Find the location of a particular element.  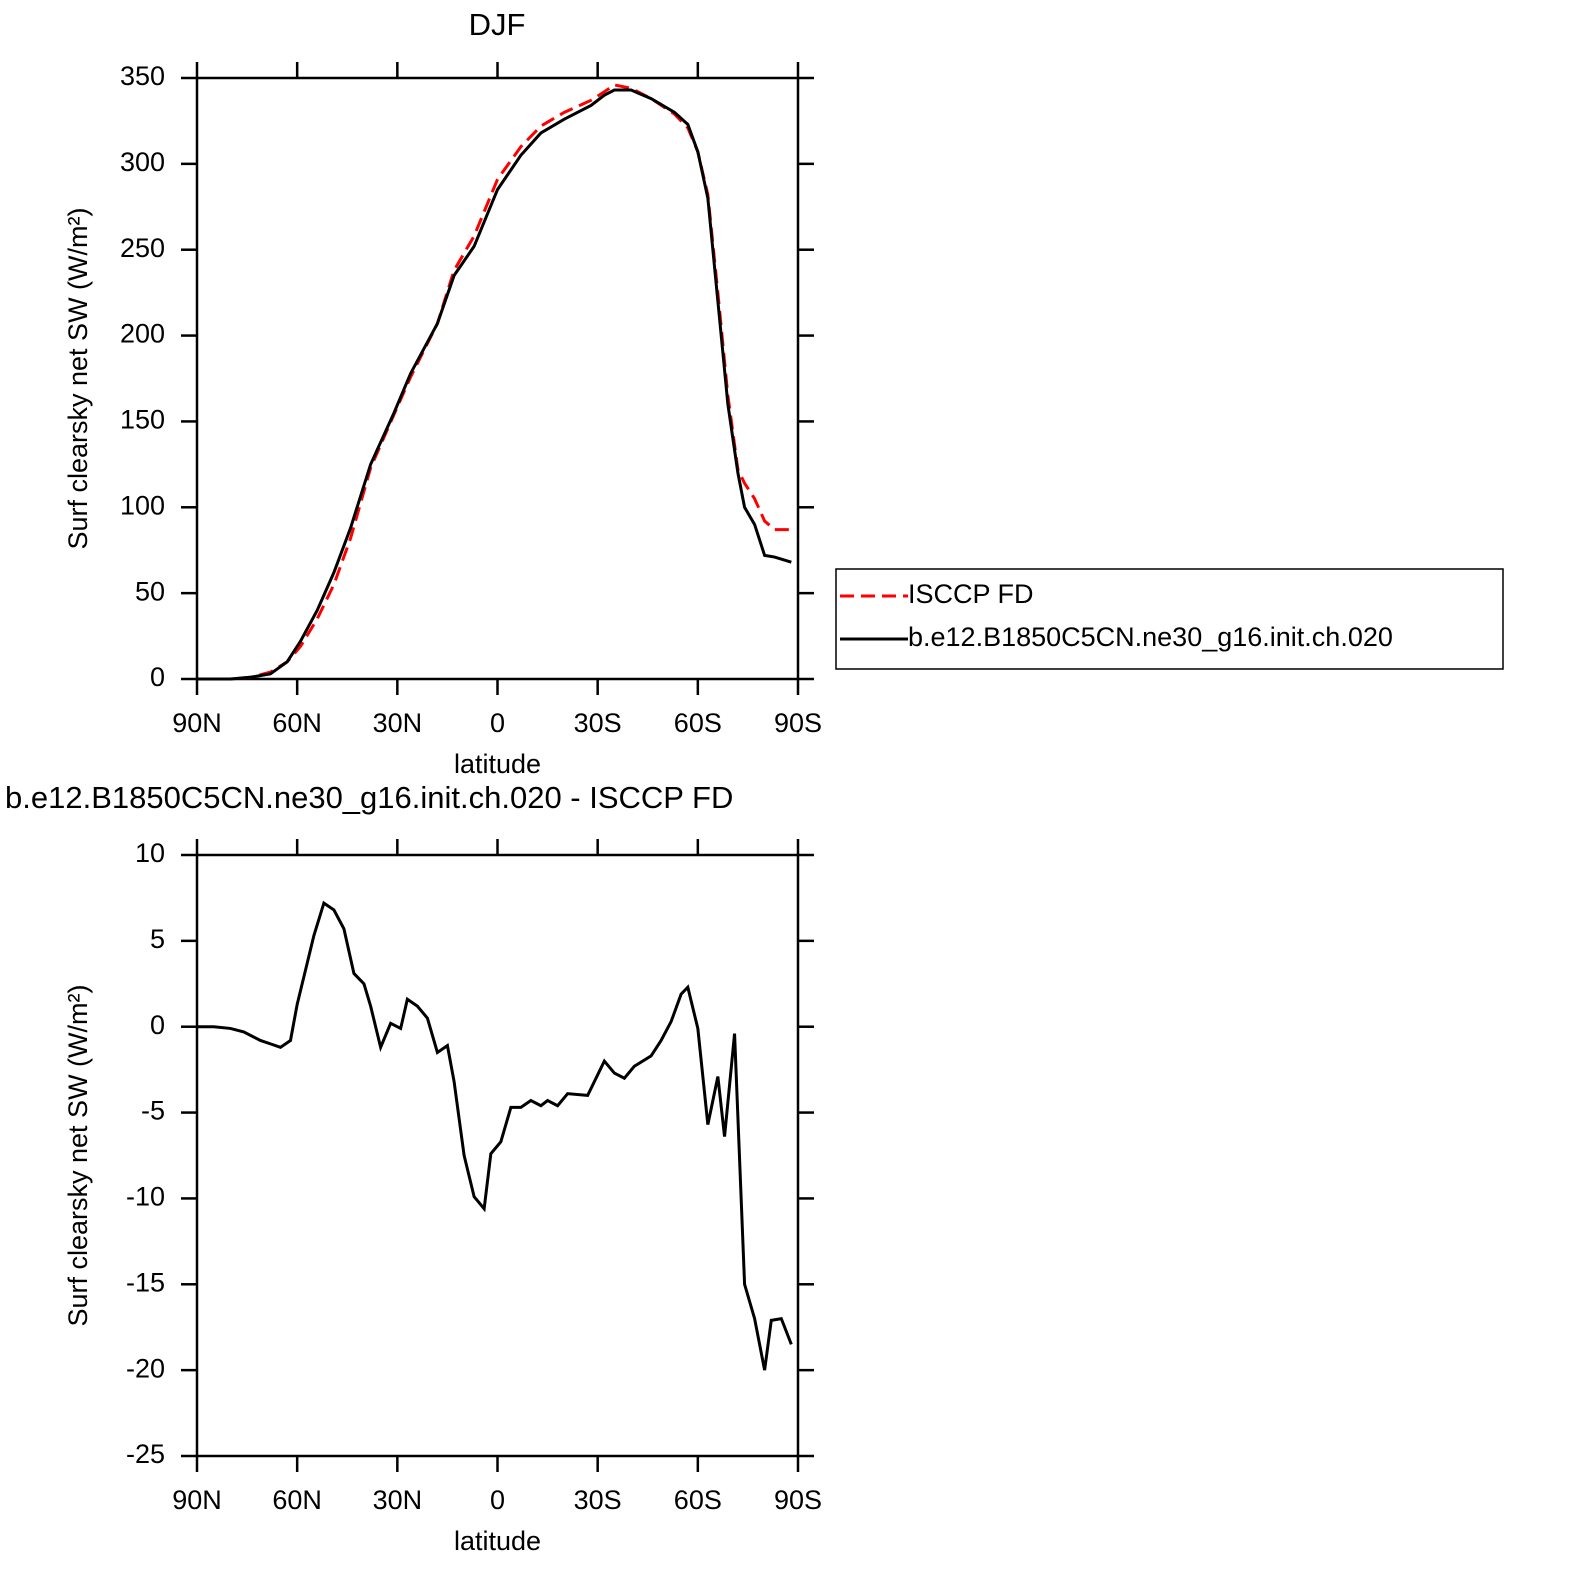

y-tick-label: 100 is located at coordinates (142, 505).